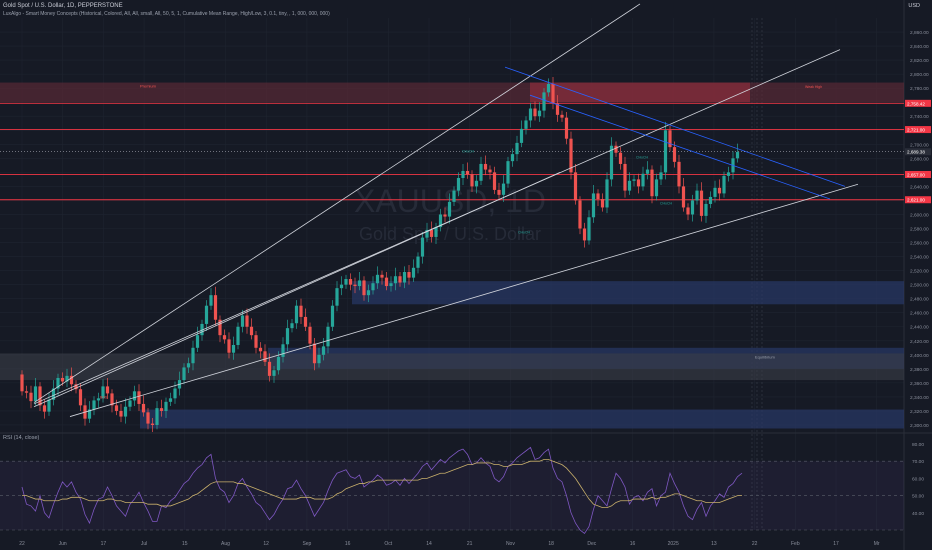  I want to click on time-tick-label: 16, so click(633, 544).